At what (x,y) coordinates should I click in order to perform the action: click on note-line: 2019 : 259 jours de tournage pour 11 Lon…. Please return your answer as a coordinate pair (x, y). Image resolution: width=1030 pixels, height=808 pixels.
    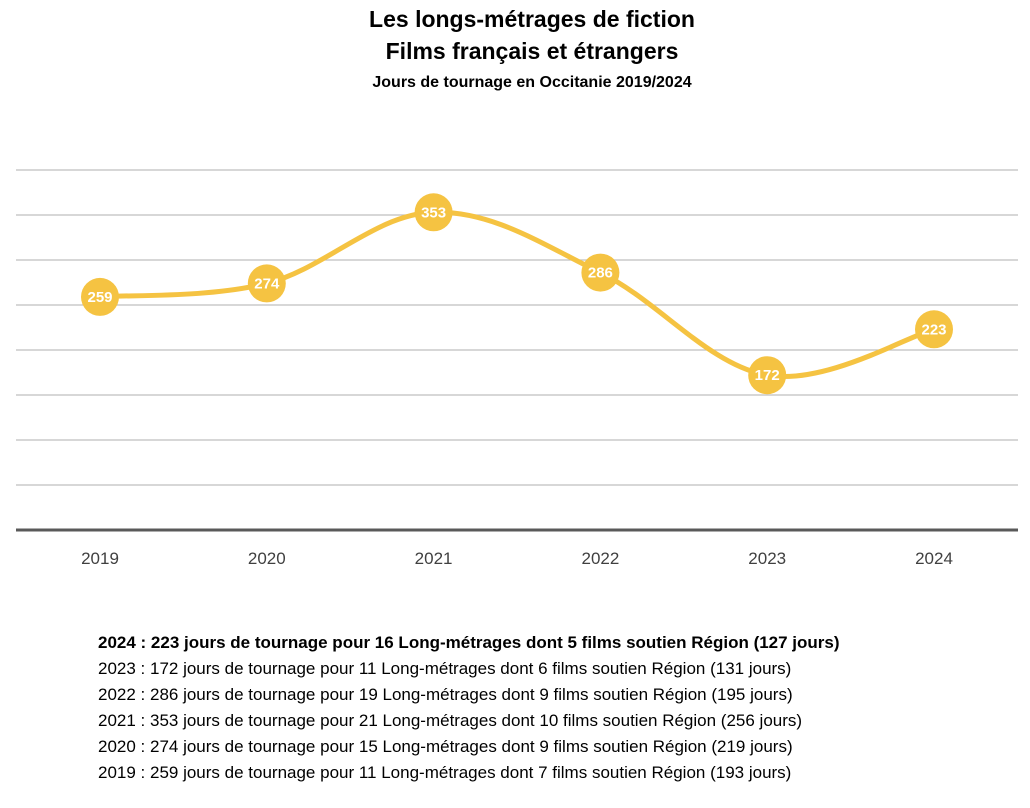
    Looking at the image, I should click on (445, 772).